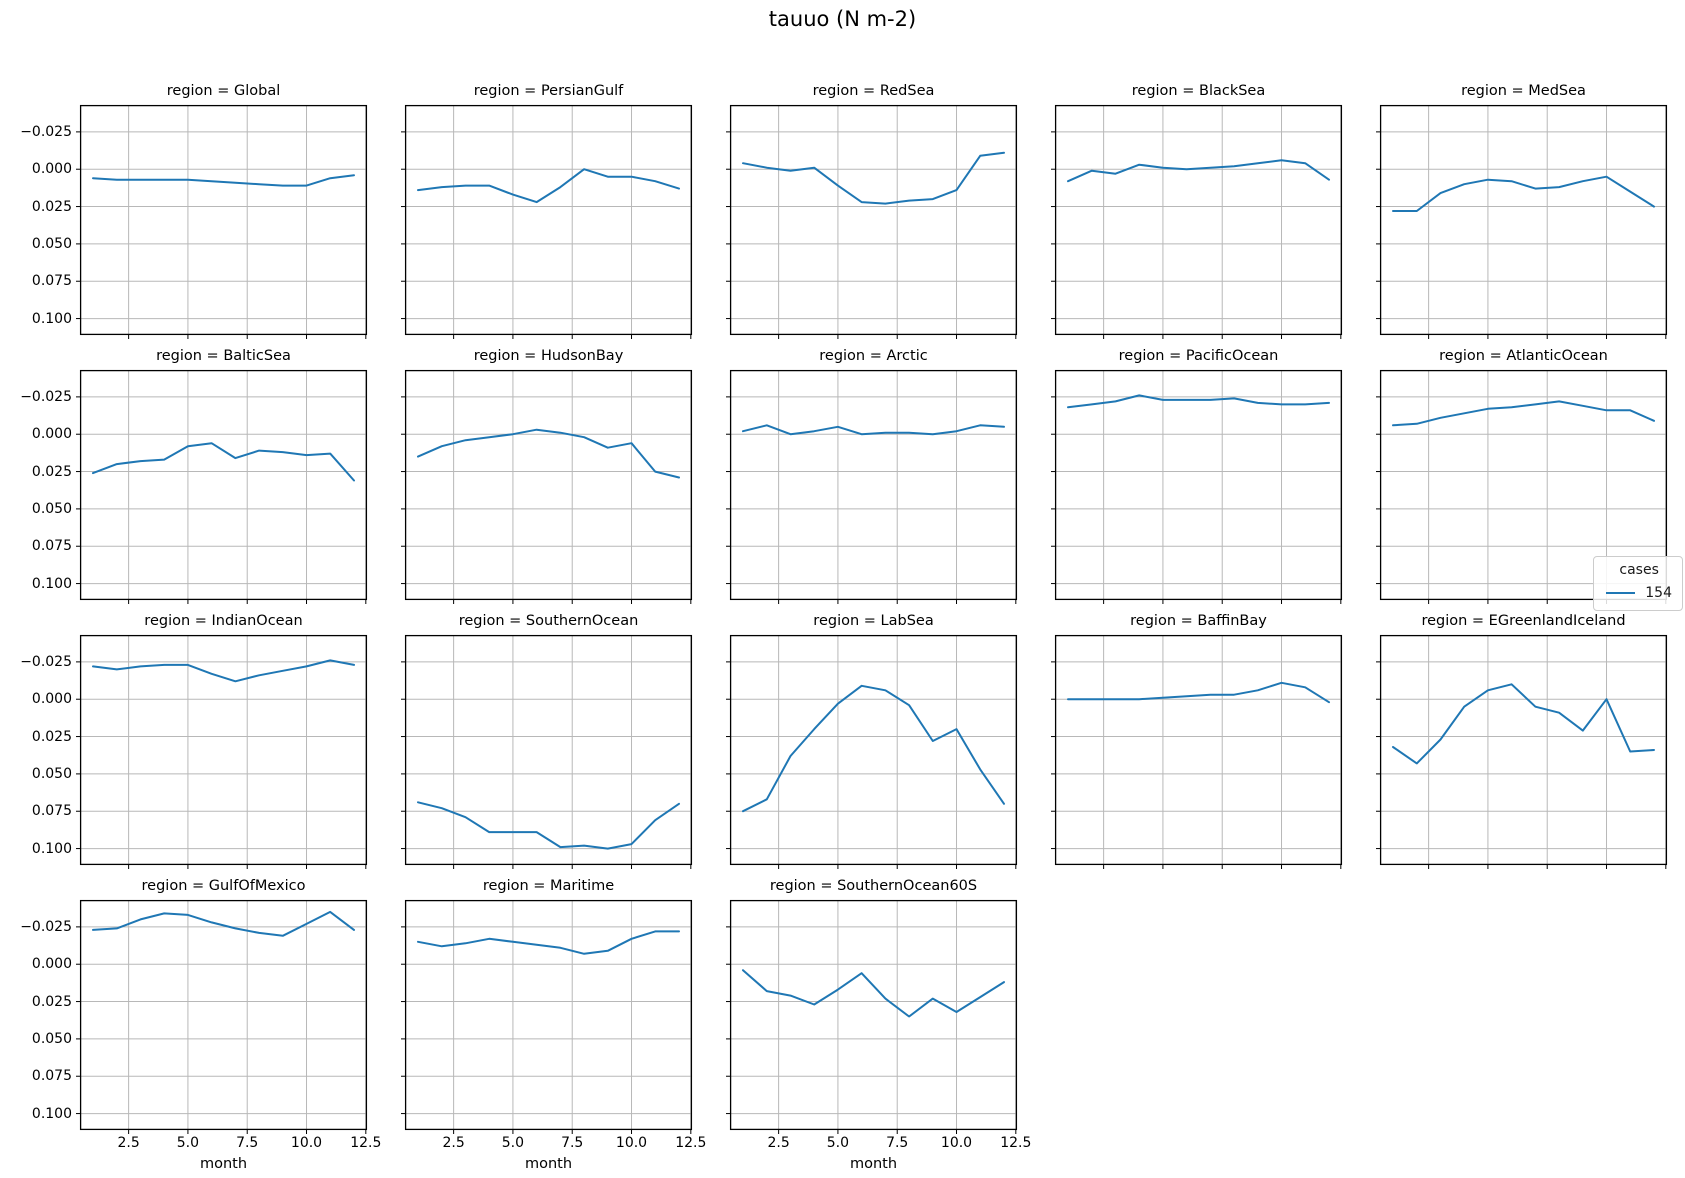 The image size is (1685, 1178). Describe the element at coordinates (842, 19) in the screenshot. I see `figure-title: tauuo (N m-2)` at that location.